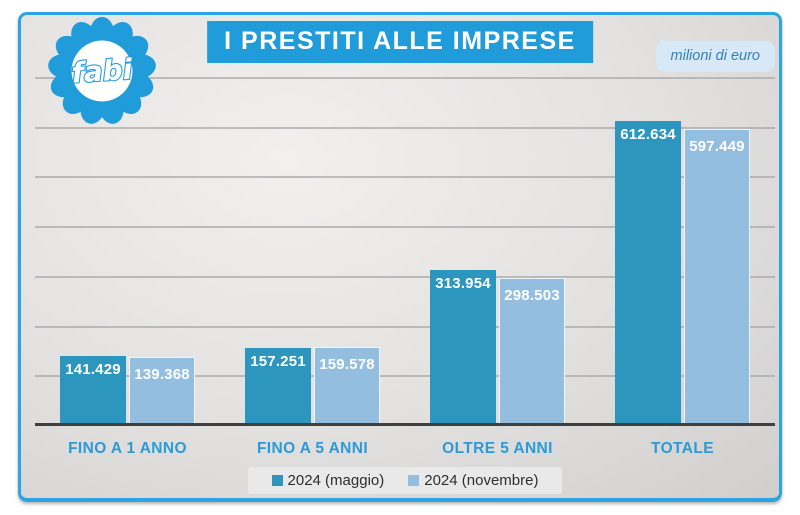 This screenshot has width=800, height=515. What do you see at coordinates (127, 448) in the screenshot?
I see `x-axis-label: FINO A 1 ANNO` at bounding box center [127, 448].